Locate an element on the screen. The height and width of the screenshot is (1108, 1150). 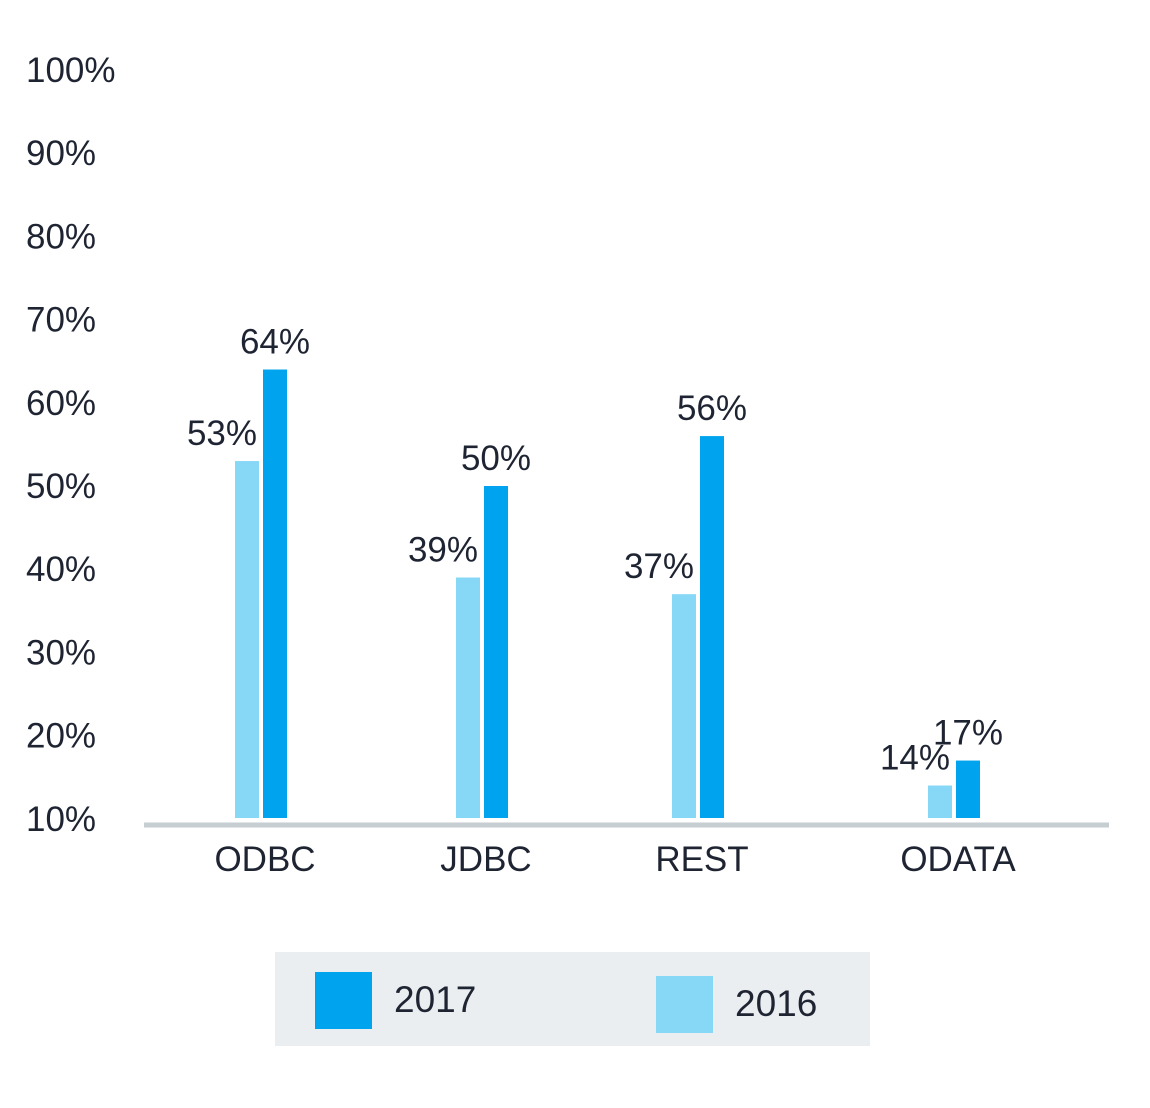
legend-label-2017: 2017 is located at coordinates (435, 999).